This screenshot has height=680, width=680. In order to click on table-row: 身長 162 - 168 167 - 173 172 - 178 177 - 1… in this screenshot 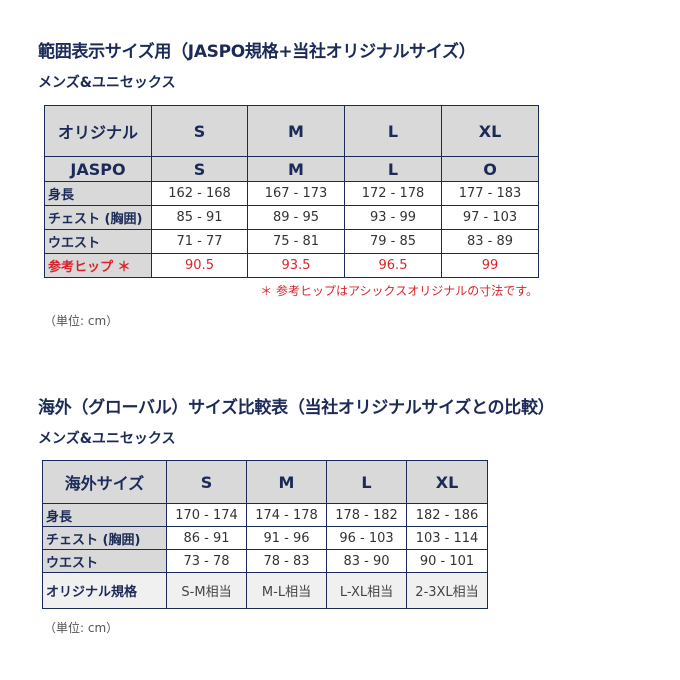, I will do `click(291, 193)`.